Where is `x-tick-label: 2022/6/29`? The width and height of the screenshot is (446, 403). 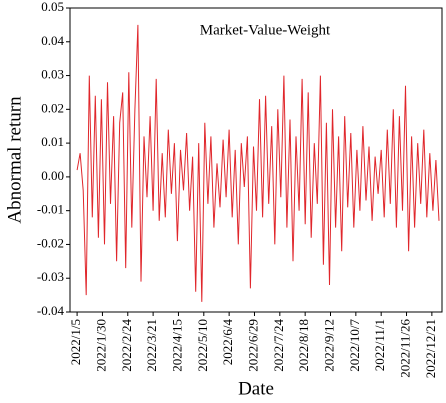 x-tick-label: 2022/6/29 is located at coordinates (252, 345).